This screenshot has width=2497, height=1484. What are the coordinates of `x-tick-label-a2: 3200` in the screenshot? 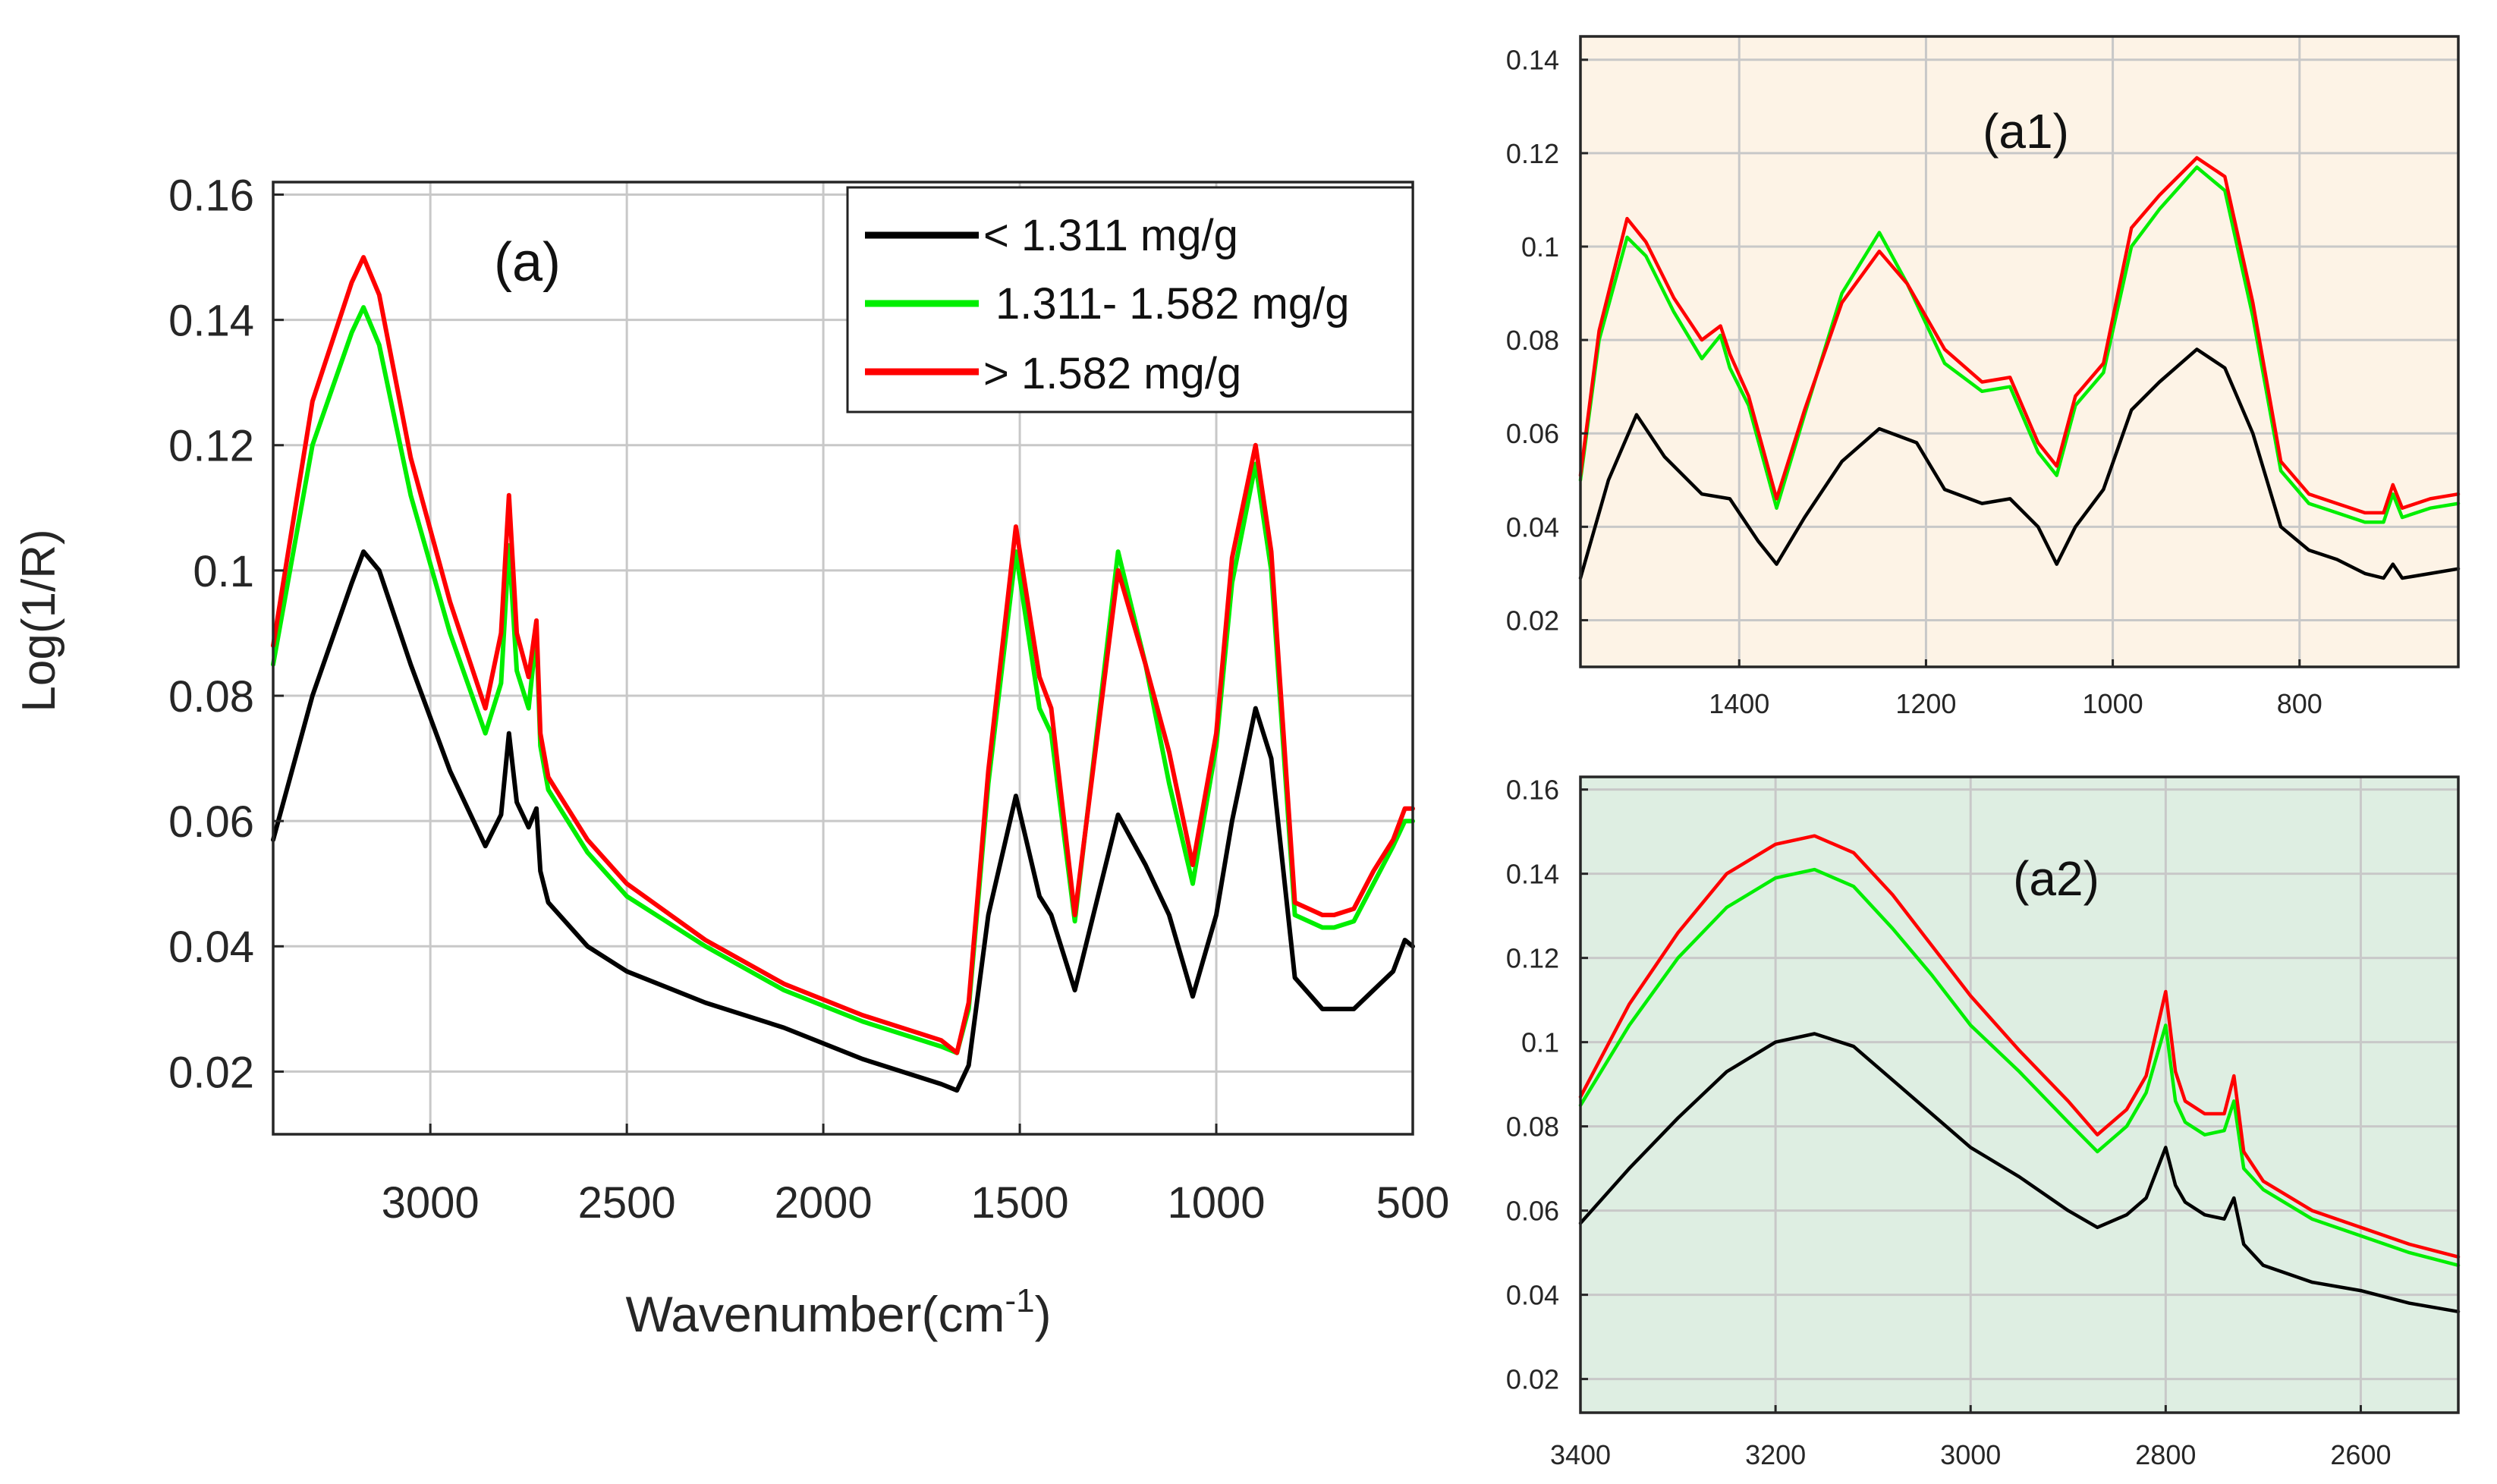 It's located at (1775, 1454).